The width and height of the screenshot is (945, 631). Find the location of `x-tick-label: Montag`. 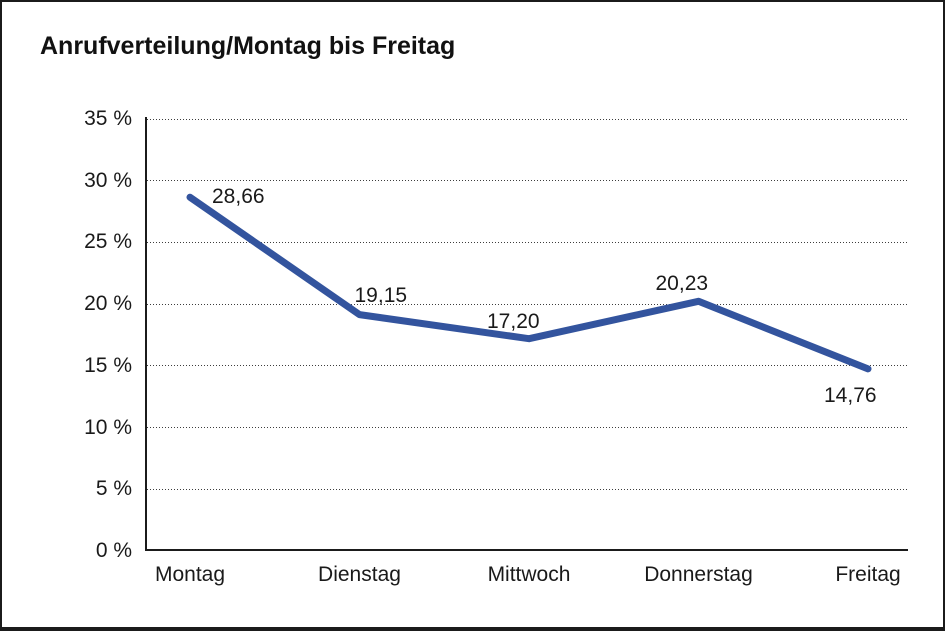

x-tick-label: Montag is located at coordinates (190, 574).